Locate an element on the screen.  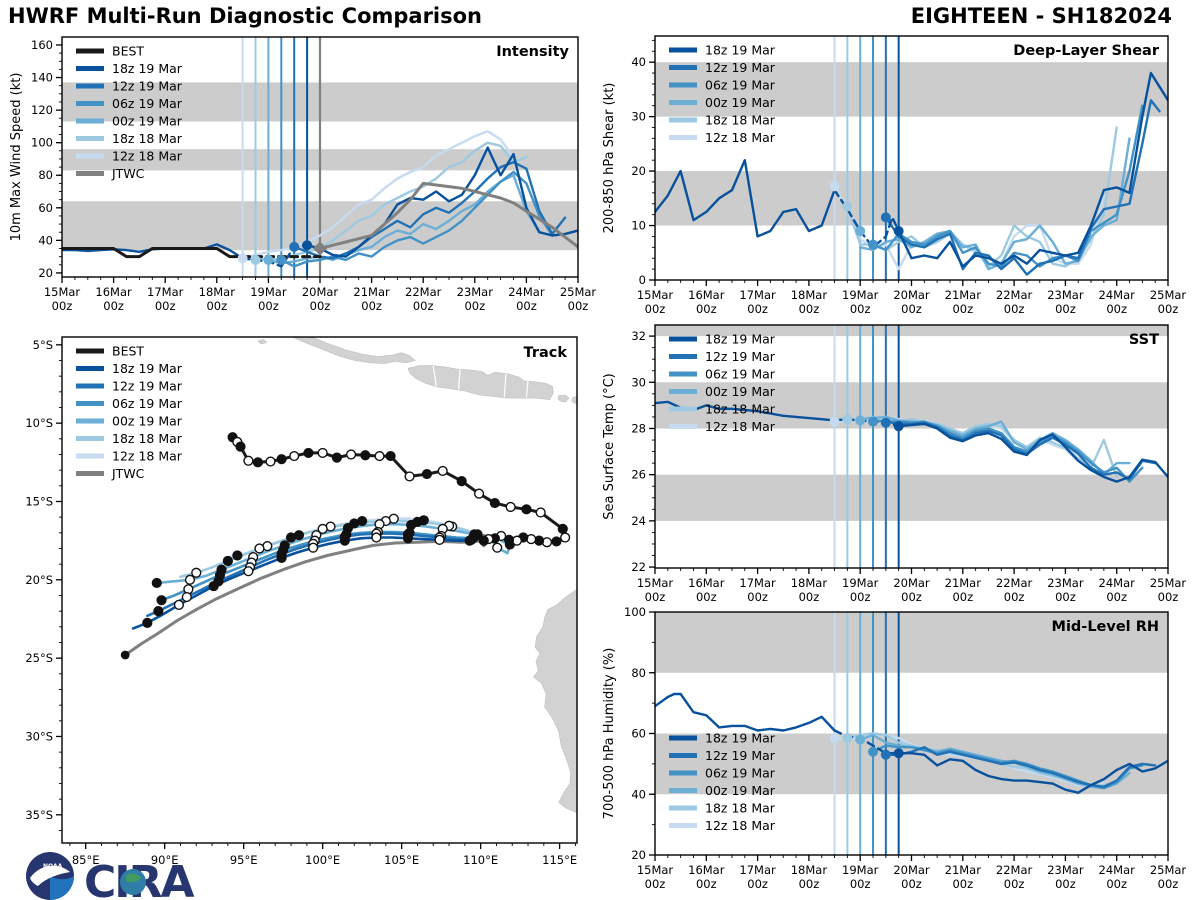
y-tick-label: 100 is located at coordinates (42, 143).